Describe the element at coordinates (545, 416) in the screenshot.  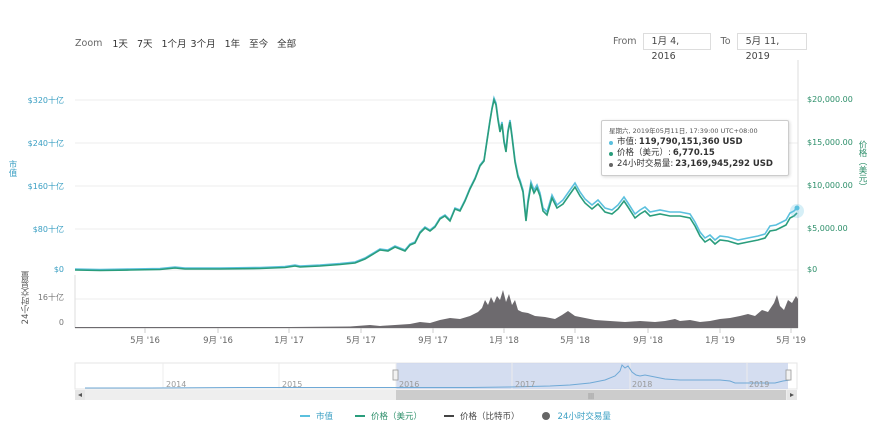
I see `circle-icon` at that location.